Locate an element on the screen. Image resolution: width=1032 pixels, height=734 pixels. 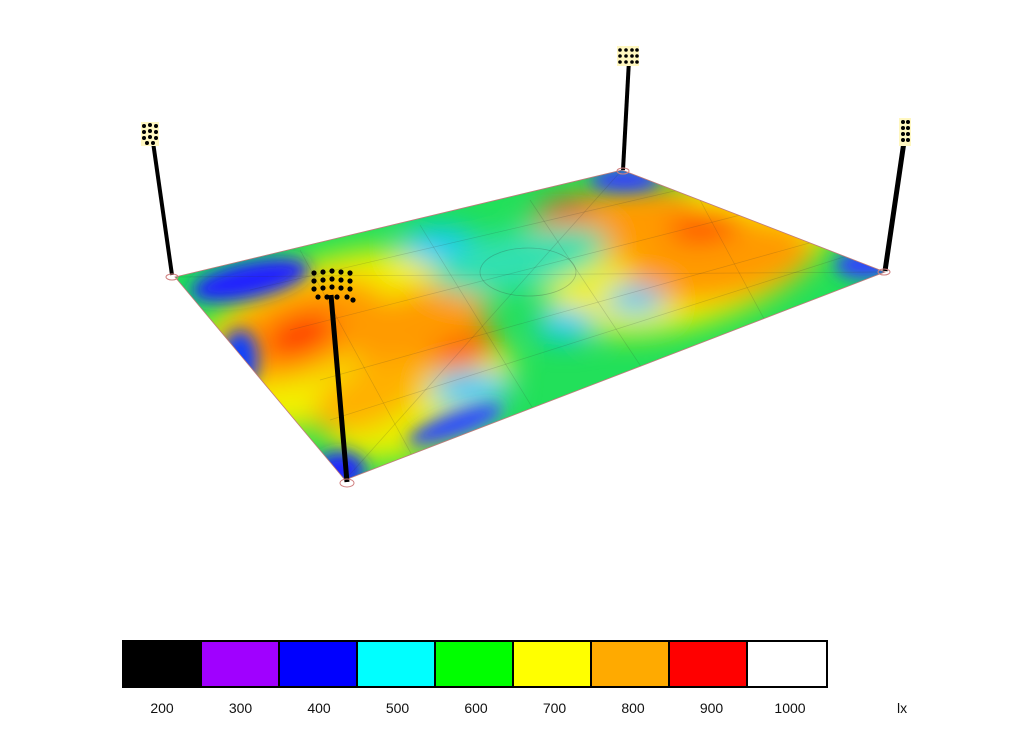
floodlight-pole-back-center is located at coordinates (627, 110).